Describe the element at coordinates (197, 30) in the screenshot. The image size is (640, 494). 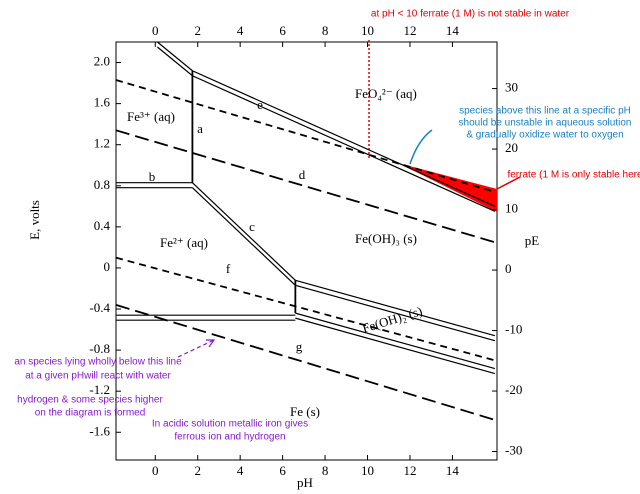
I see `x-tick-label-top: 2` at that location.